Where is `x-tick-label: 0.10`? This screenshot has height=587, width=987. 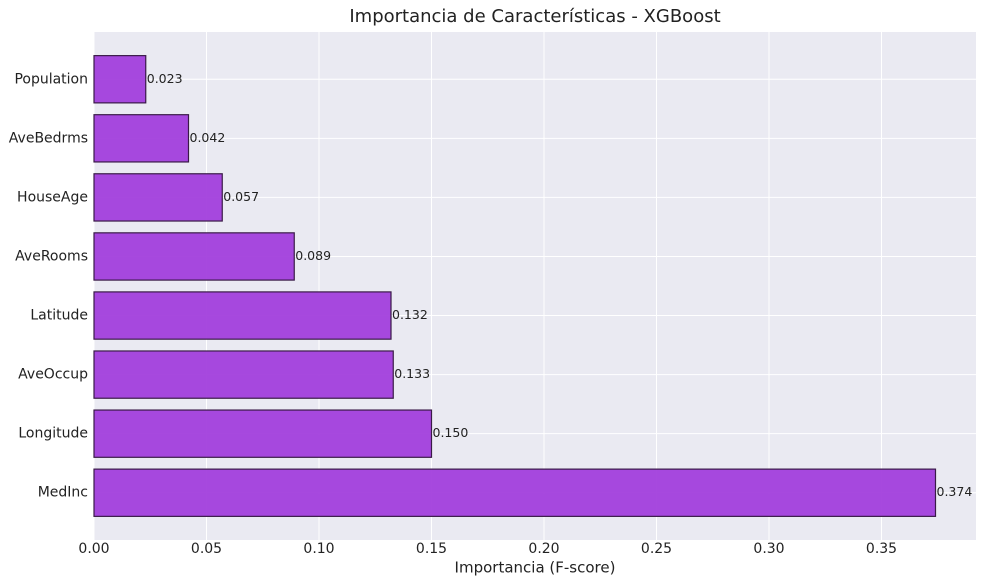
x-tick-label: 0.10 is located at coordinates (318, 549).